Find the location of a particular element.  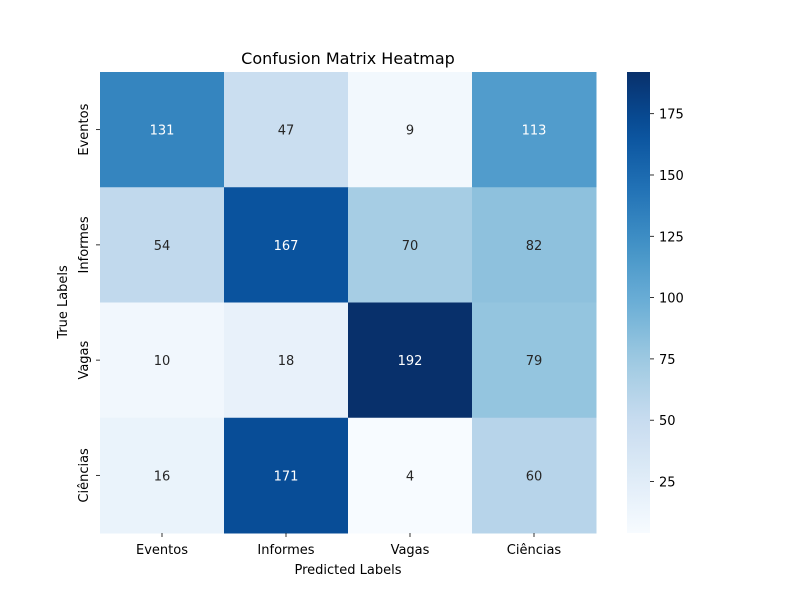

cell-value-label: 10 is located at coordinates (162, 361).